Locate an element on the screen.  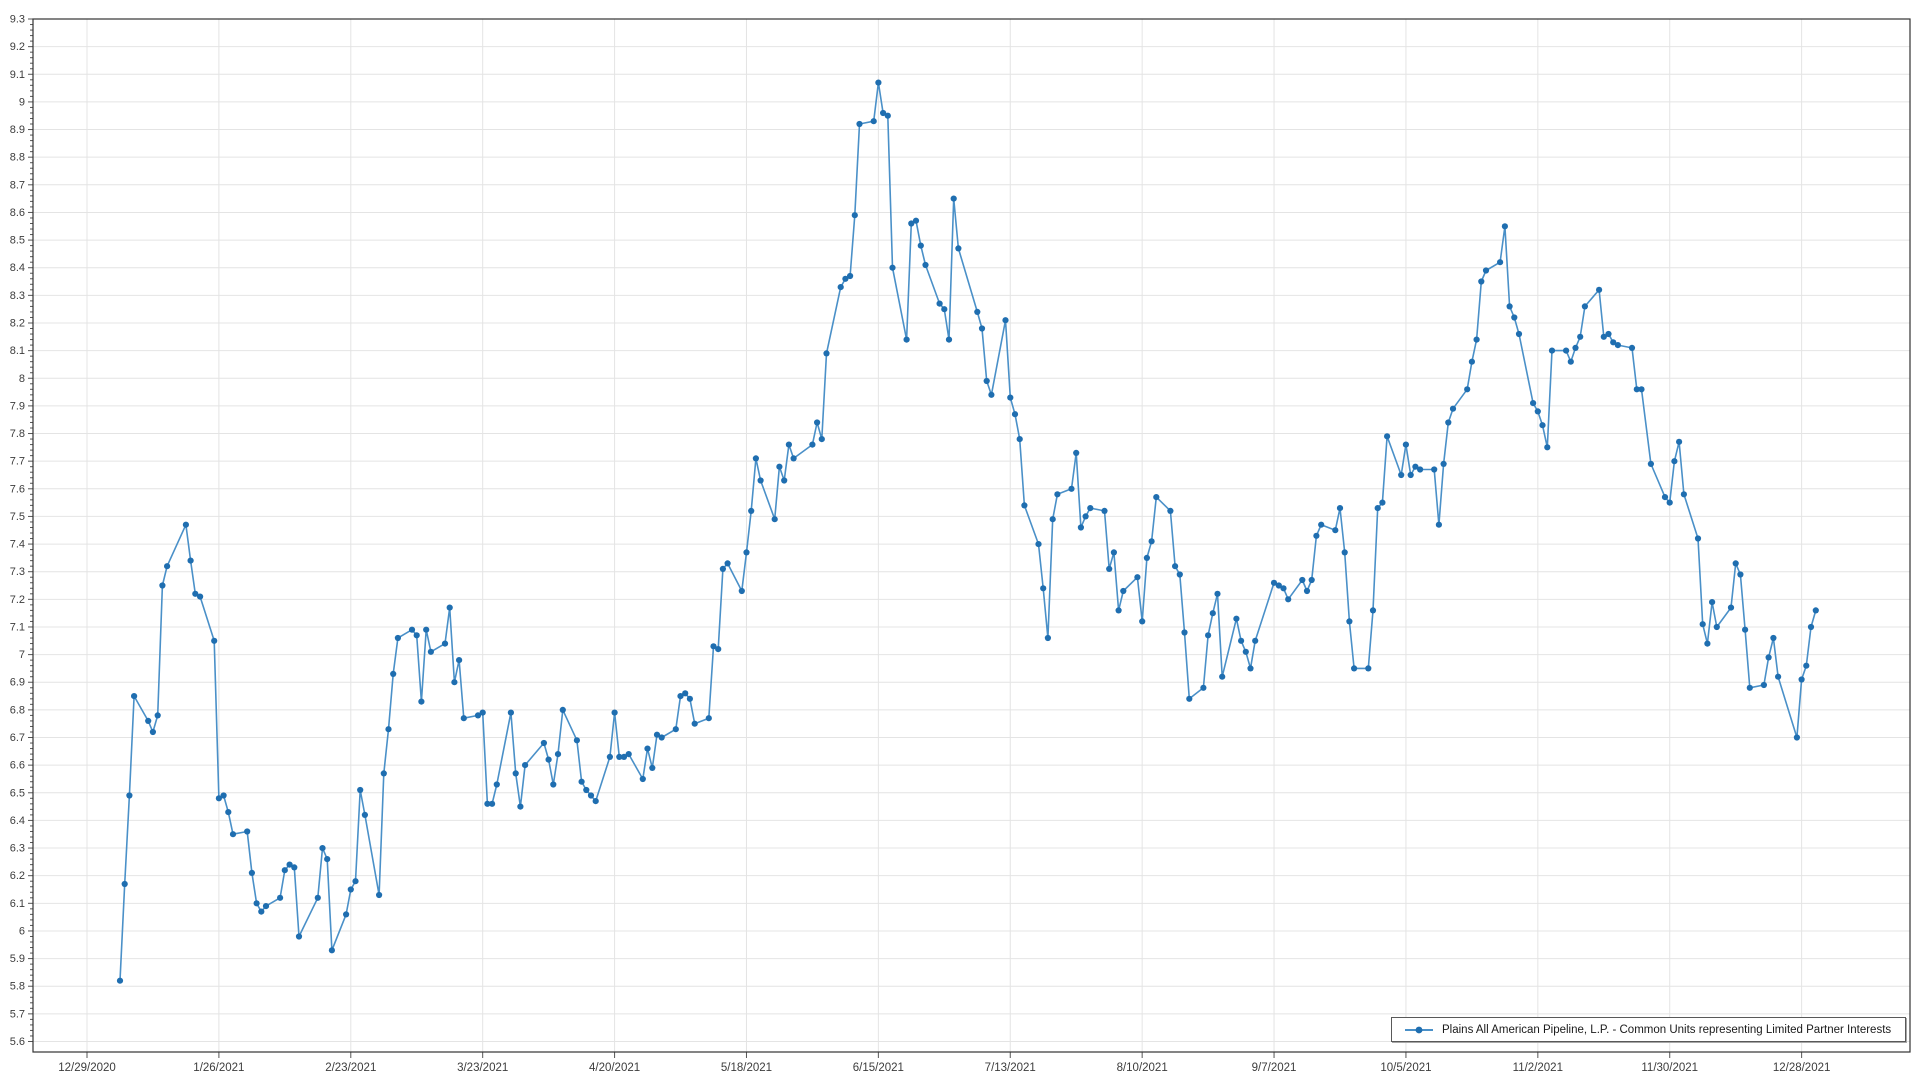
y-tick-label: 7.5 is located at coordinates (17, 517).